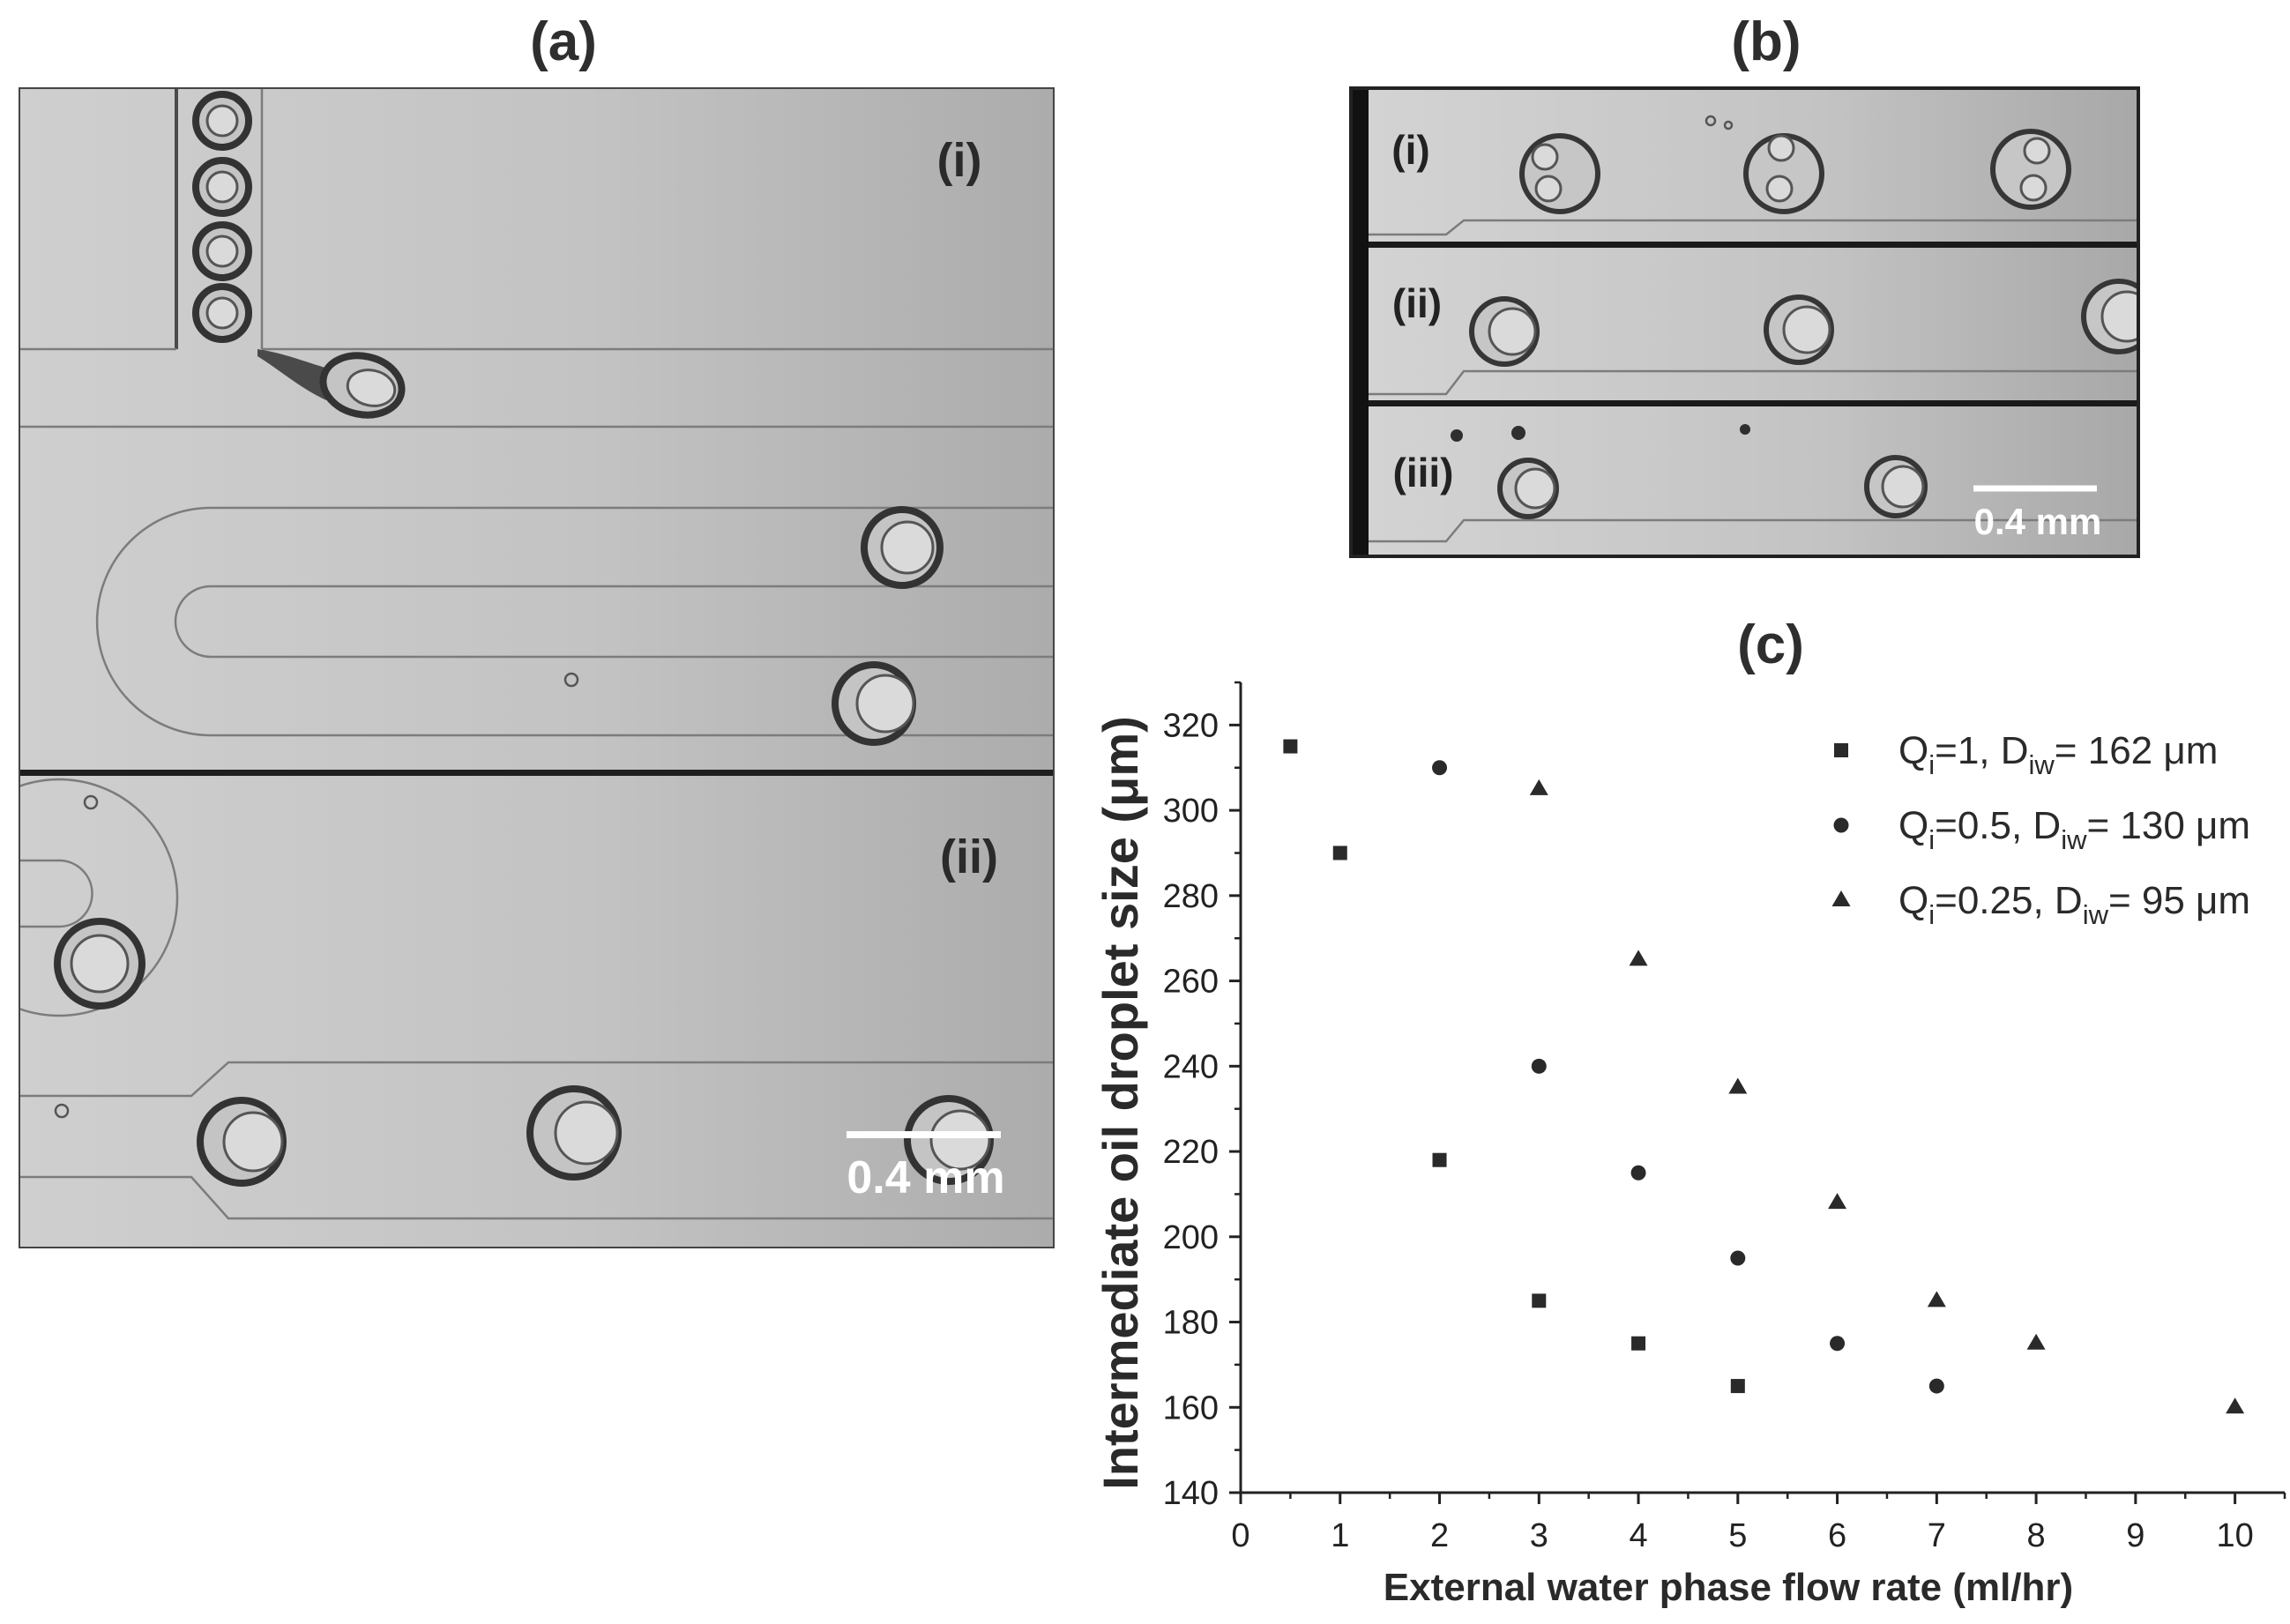 Image resolution: width=2290 pixels, height=1624 pixels. I want to click on y-tick-label: 240, so click(1191, 1066).